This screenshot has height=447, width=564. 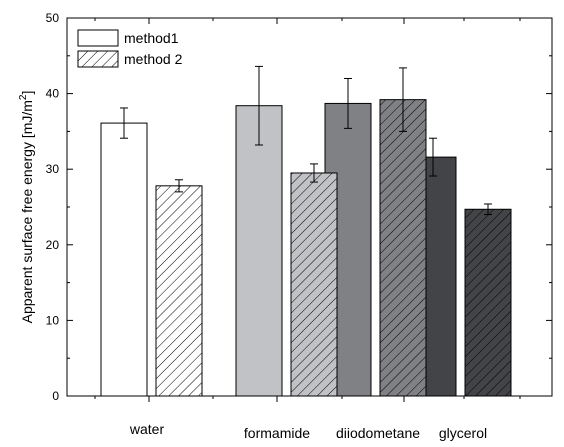 What do you see at coordinates (53, 169) in the screenshot?
I see `y-tick-label: 30` at bounding box center [53, 169].